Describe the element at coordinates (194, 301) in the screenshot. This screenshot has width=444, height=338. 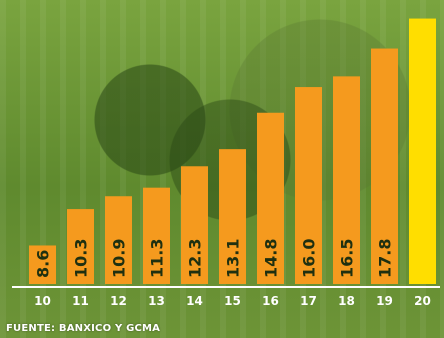
I see `x-tick-label-14: 14` at that location.